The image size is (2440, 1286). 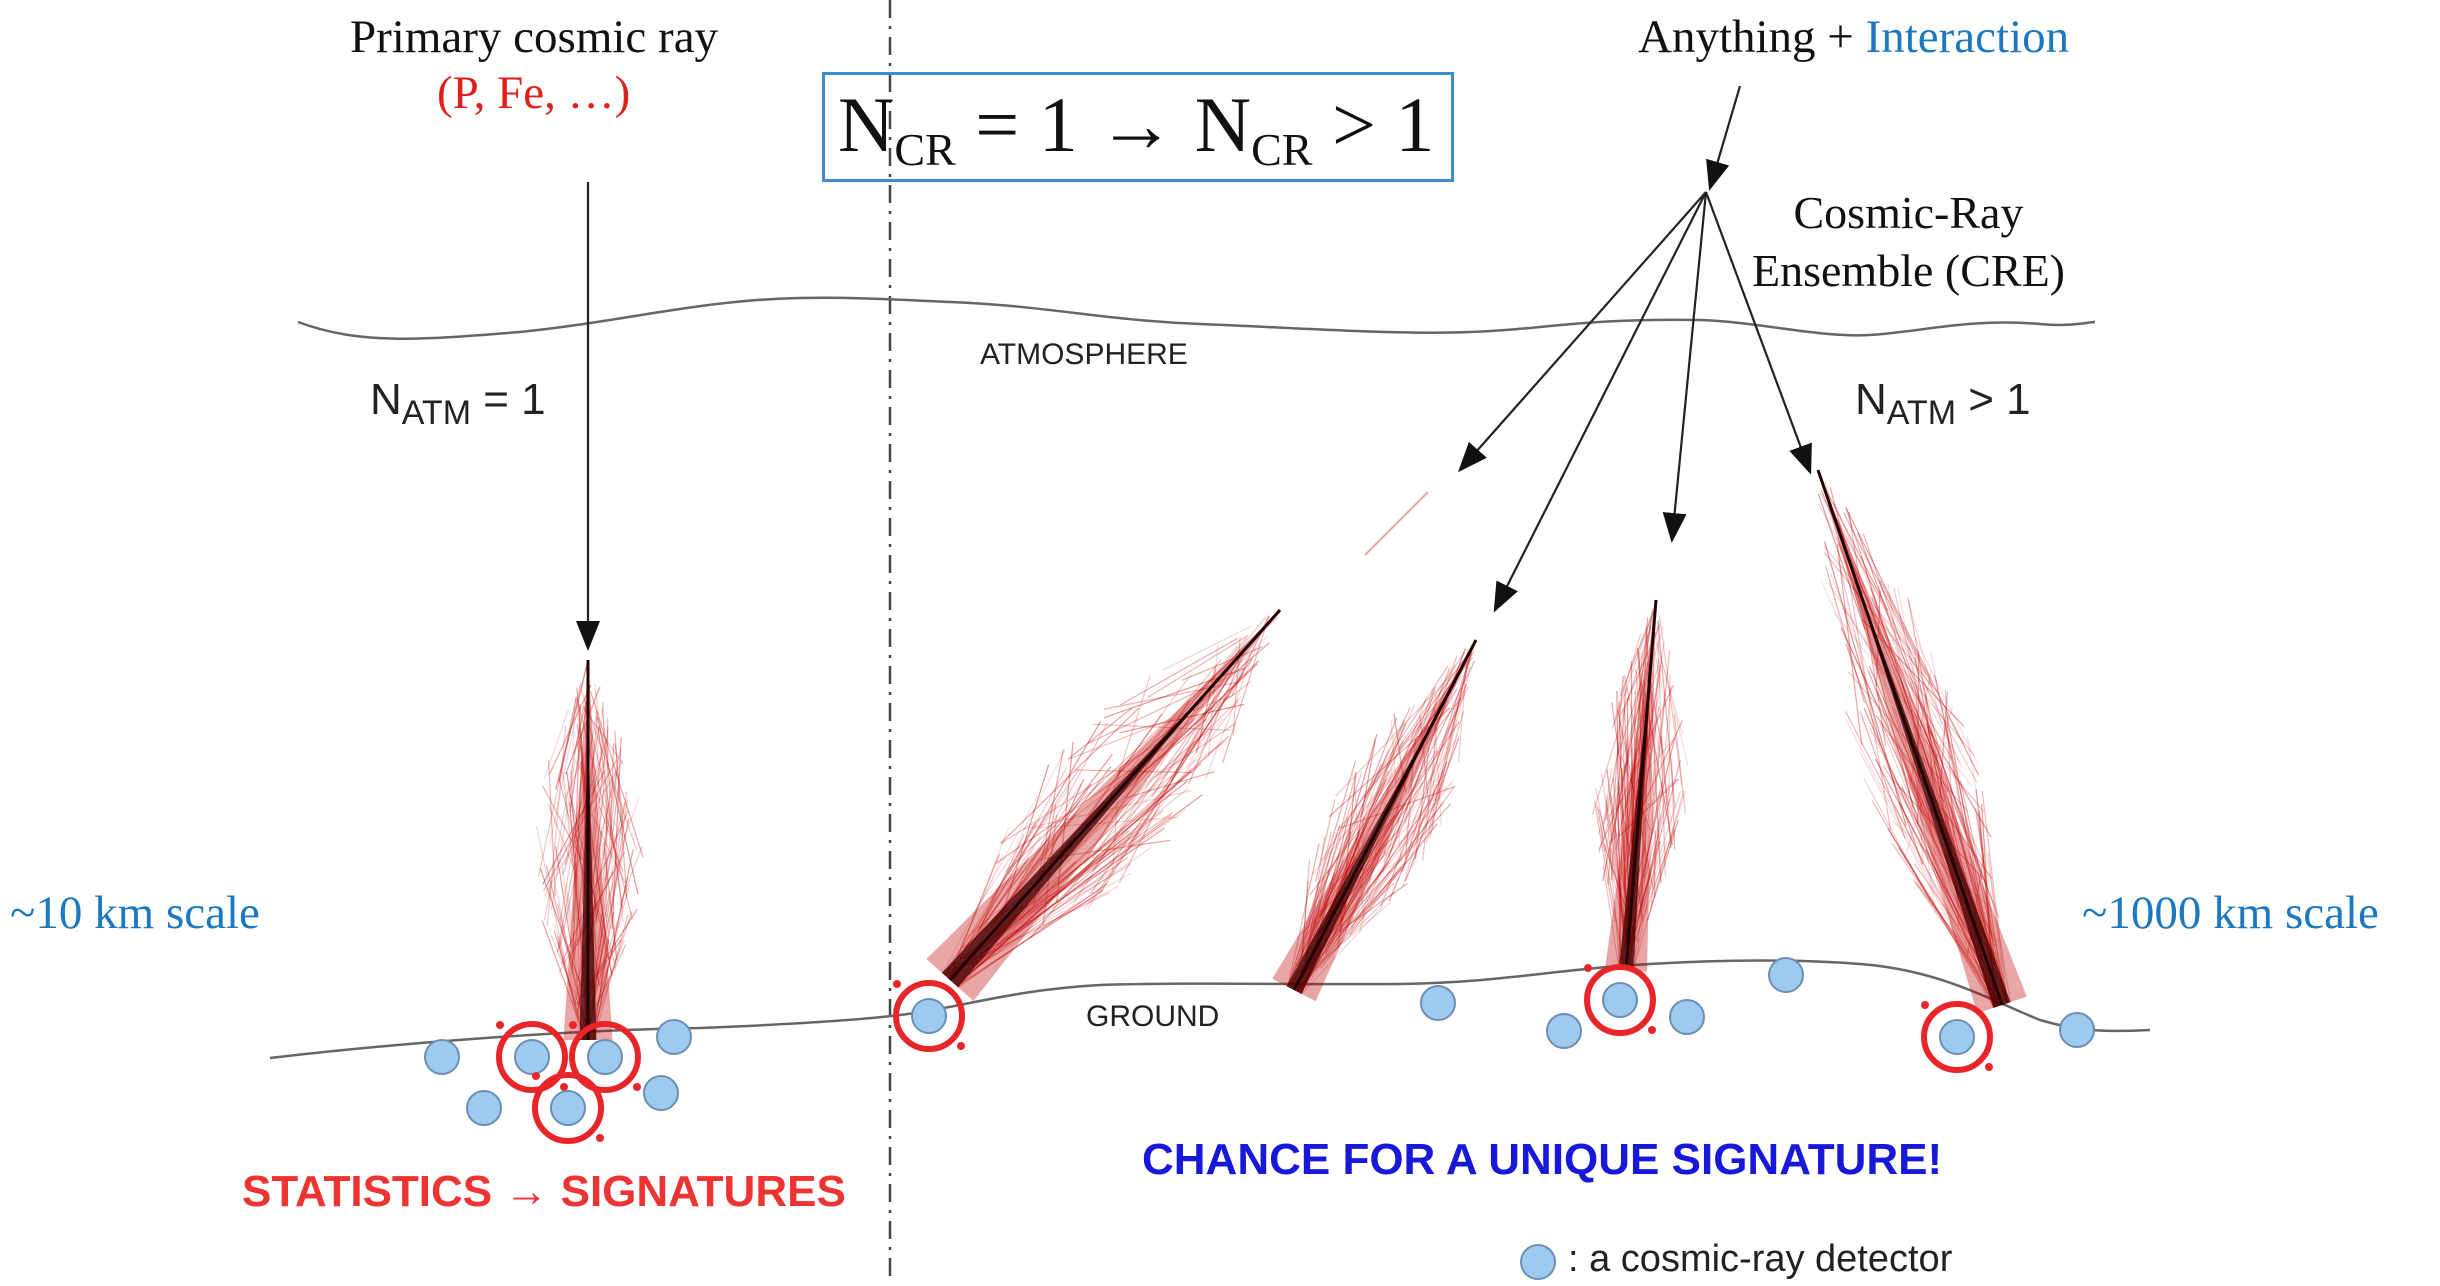 I want to click on natm-left-symbol: N, so click(x=386, y=399).